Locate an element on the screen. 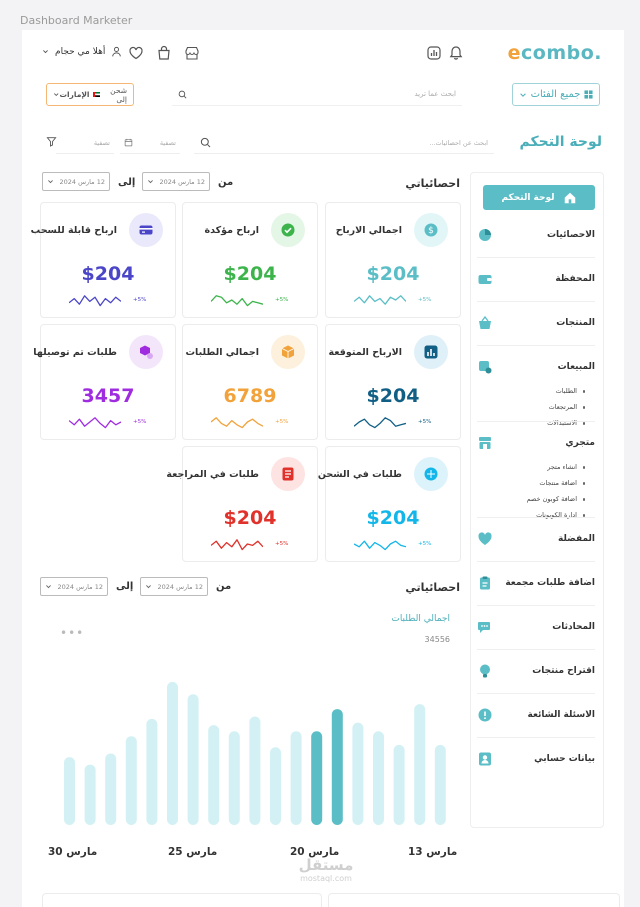  filter-icon is located at coordinates (51, 141).